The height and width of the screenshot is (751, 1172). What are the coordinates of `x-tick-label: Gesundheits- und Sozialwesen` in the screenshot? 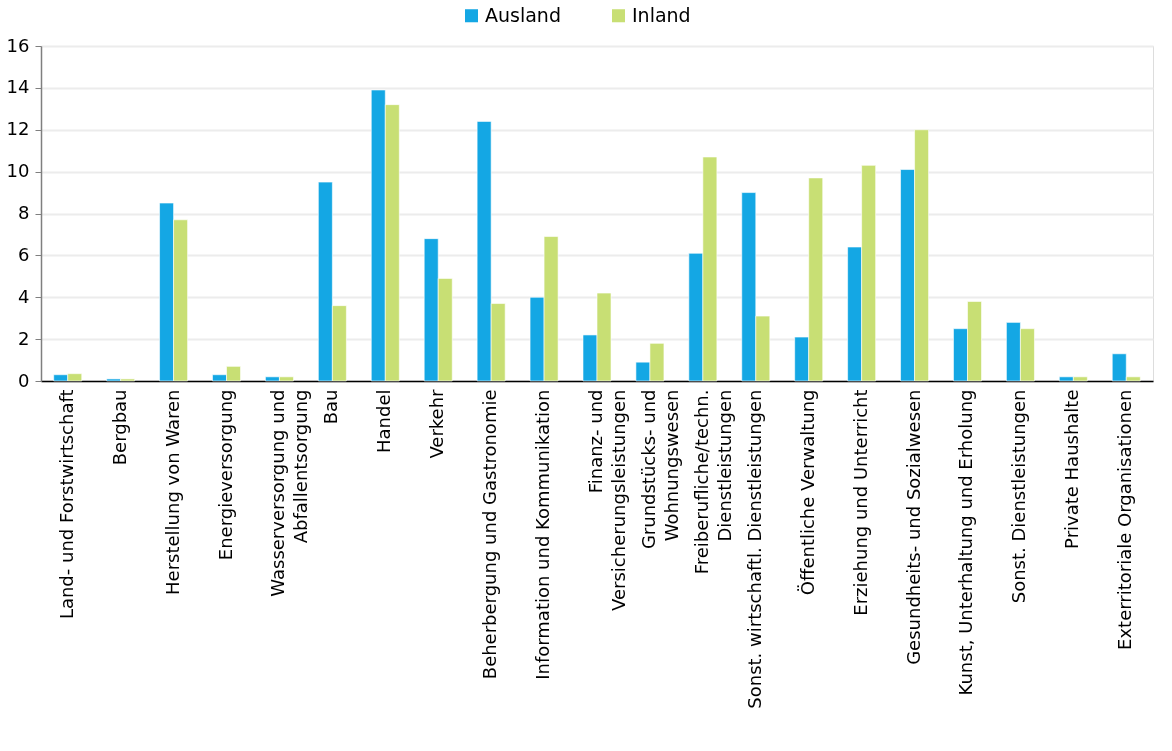 It's located at (913, 527).